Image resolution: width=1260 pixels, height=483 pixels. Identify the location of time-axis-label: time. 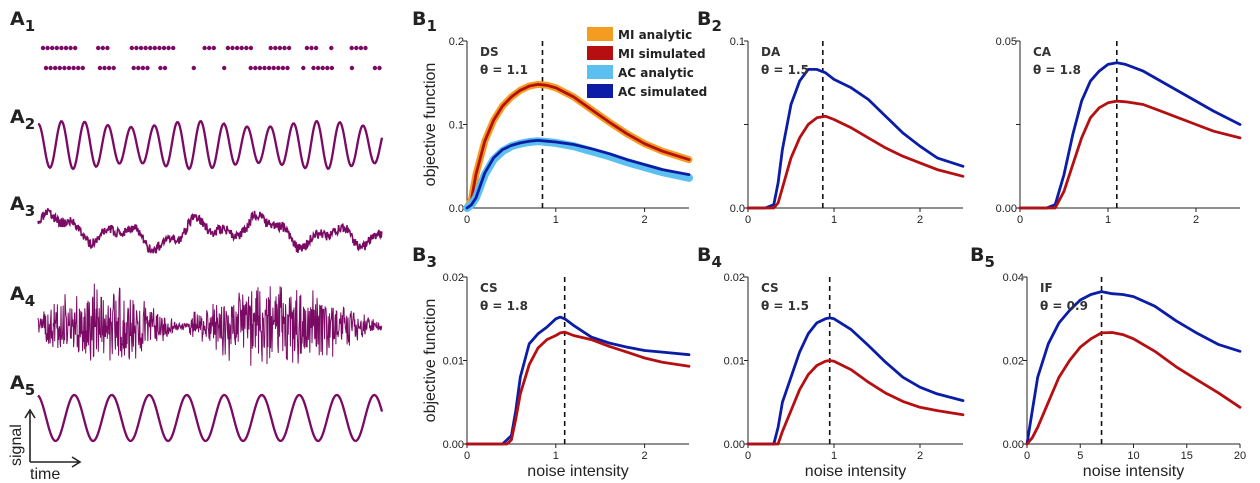
(45, 474).